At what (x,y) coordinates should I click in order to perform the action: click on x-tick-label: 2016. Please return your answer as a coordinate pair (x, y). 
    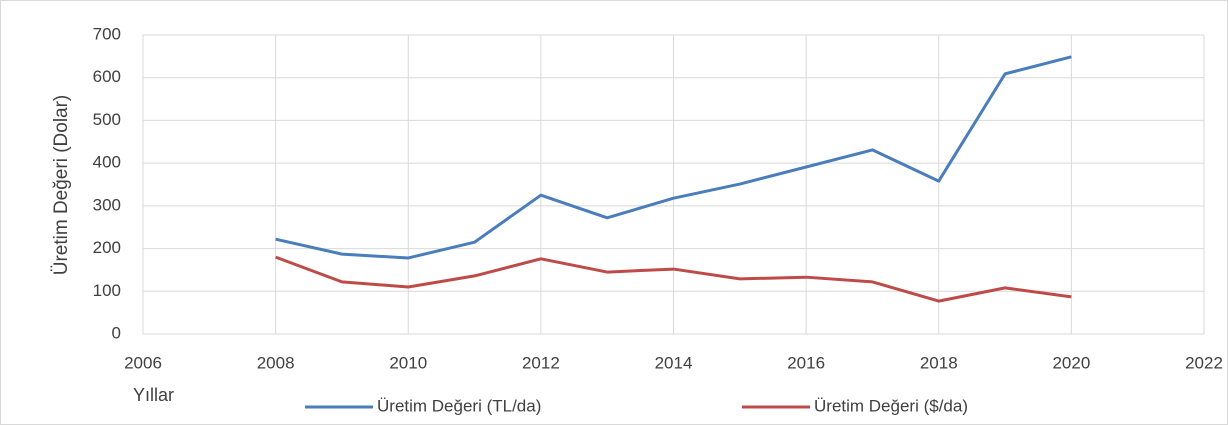
    Looking at the image, I should click on (806, 362).